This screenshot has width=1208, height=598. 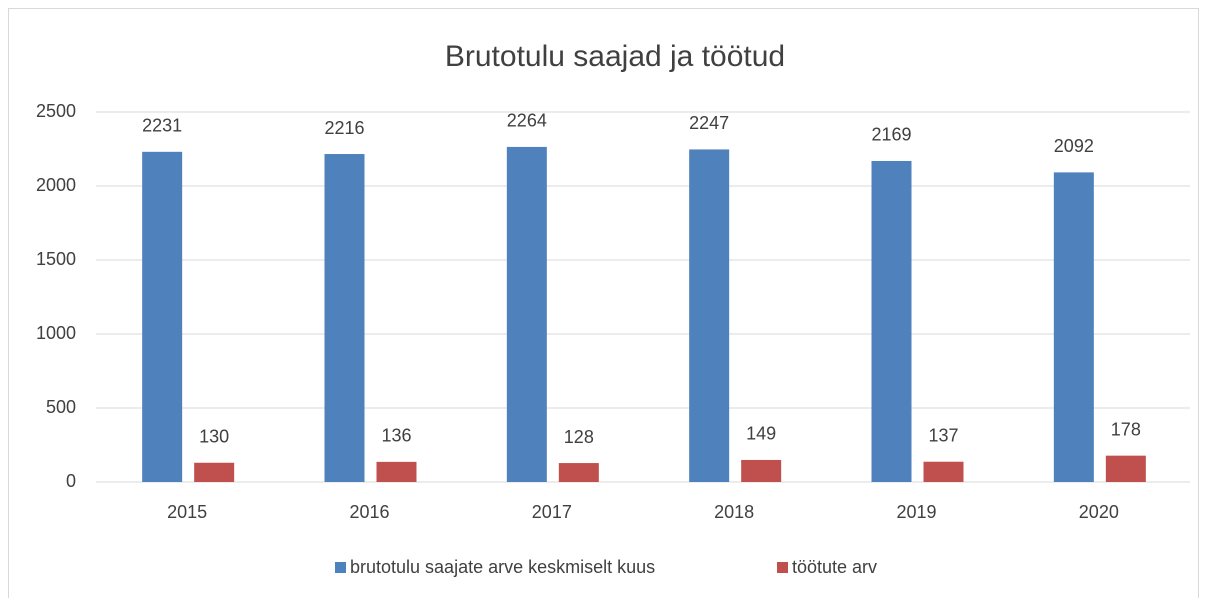 What do you see at coordinates (761, 434) in the screenshot?
I see `data-label: 149` at bounding box center [761, 434].